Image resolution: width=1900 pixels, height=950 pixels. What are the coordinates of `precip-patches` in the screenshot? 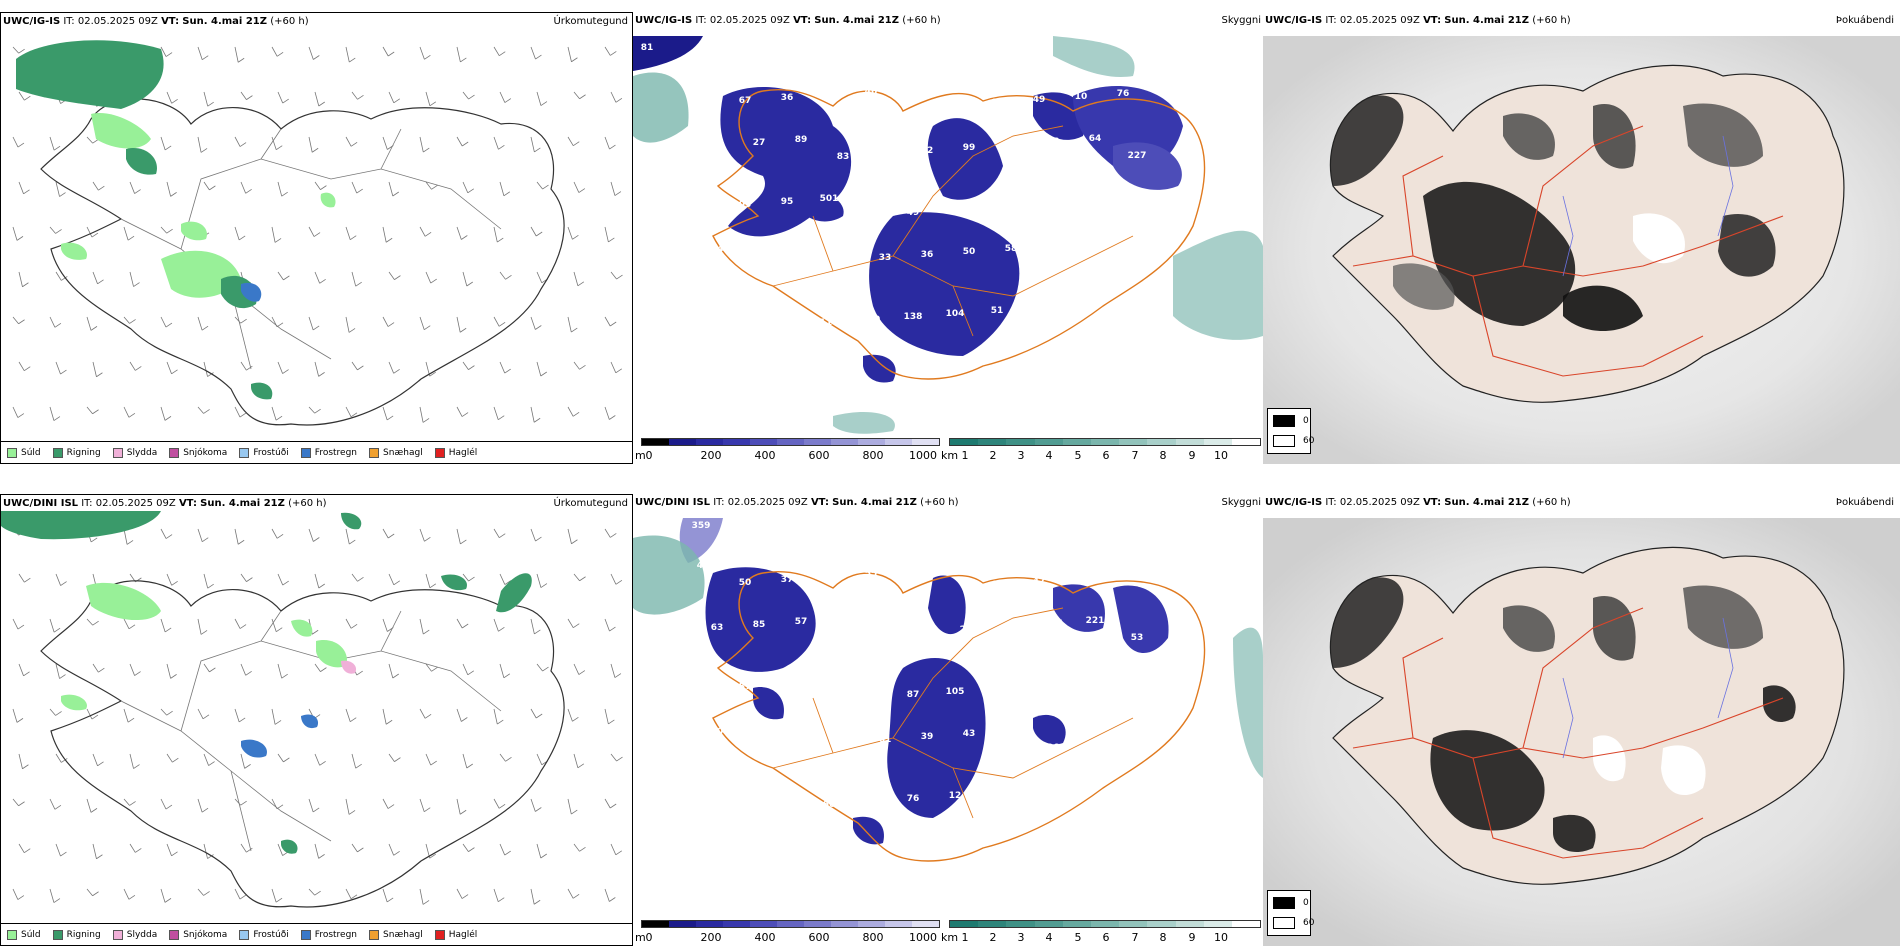 It's located at (176, 220).